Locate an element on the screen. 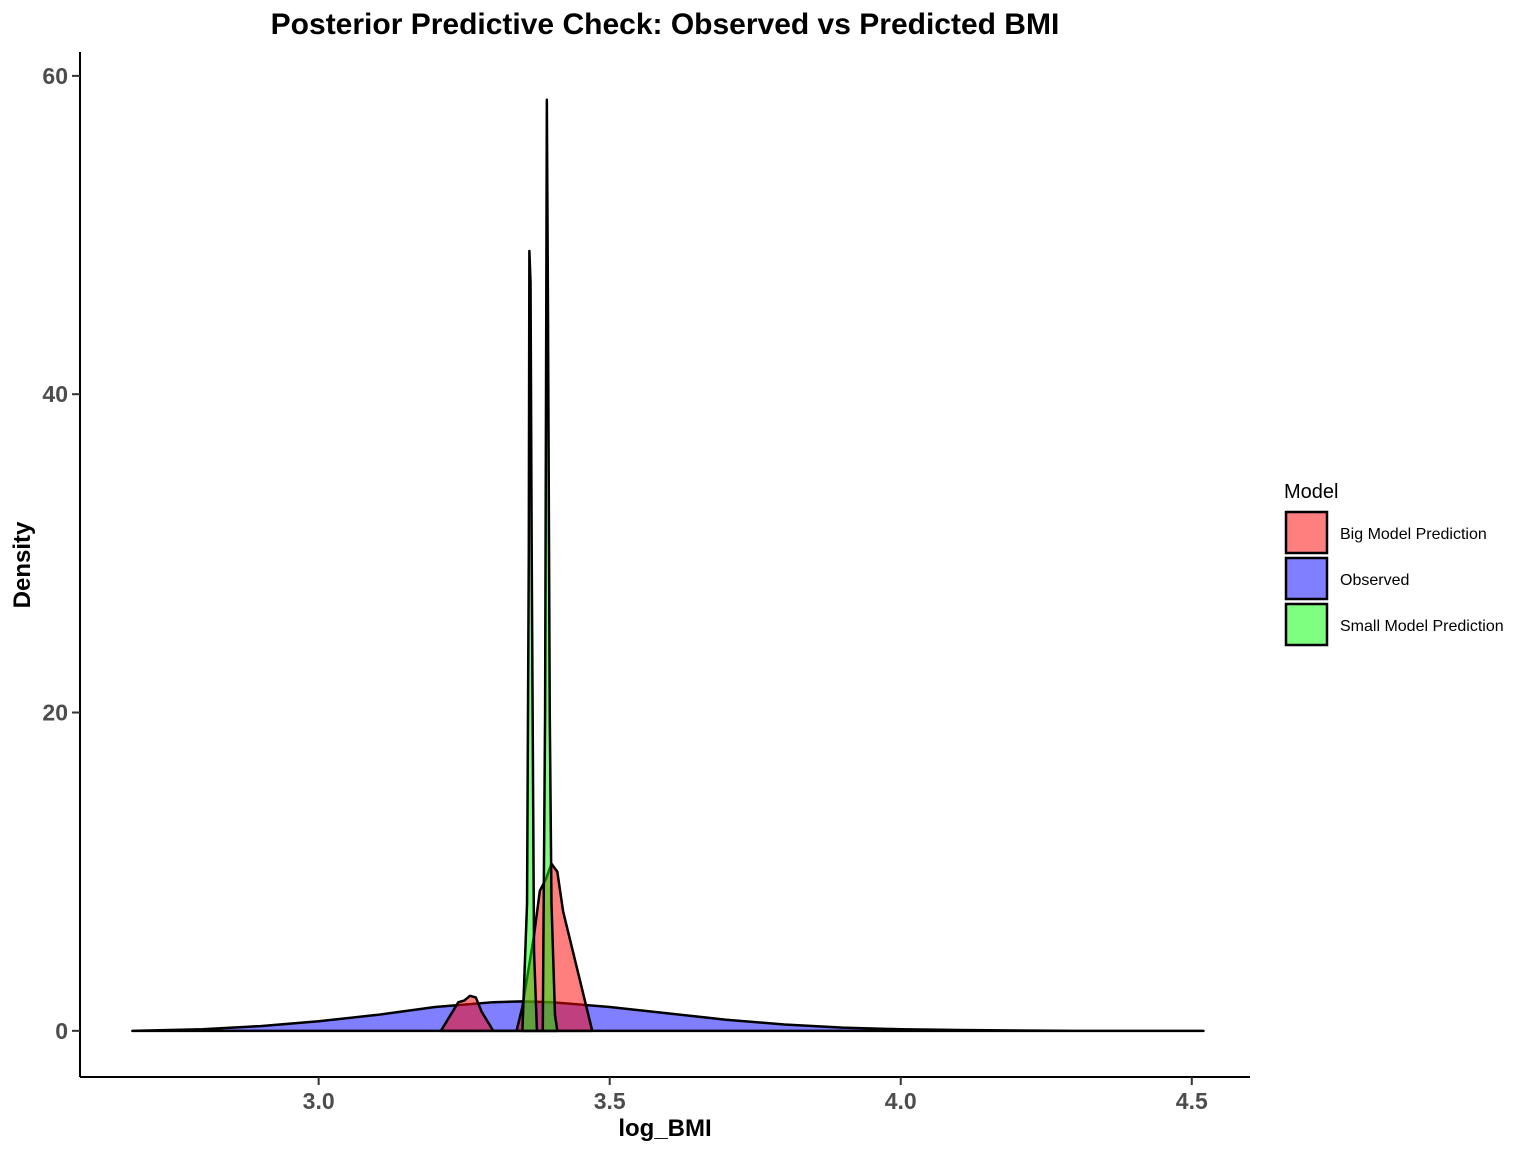 The width and height of the screenshot is (1536, 1152). legend-label-observed: Observed is located at coordinates (1374, 580).